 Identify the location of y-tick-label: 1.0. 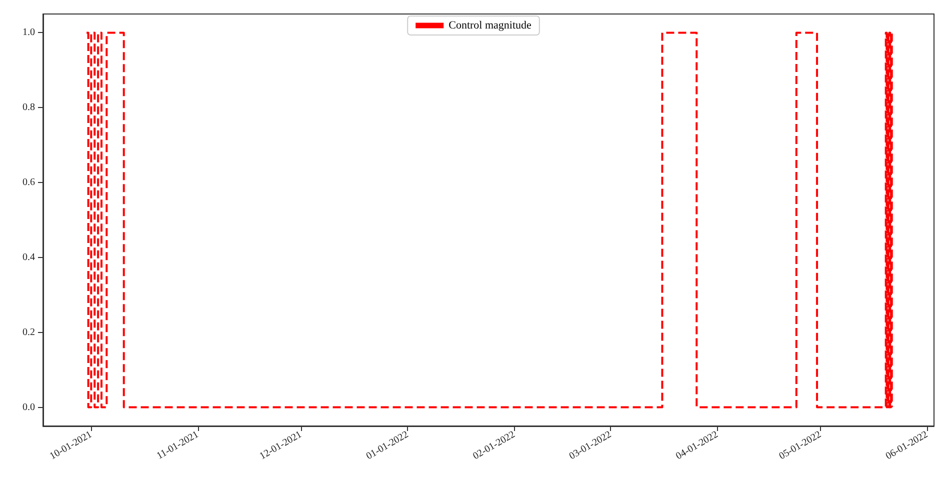
(28, 32).